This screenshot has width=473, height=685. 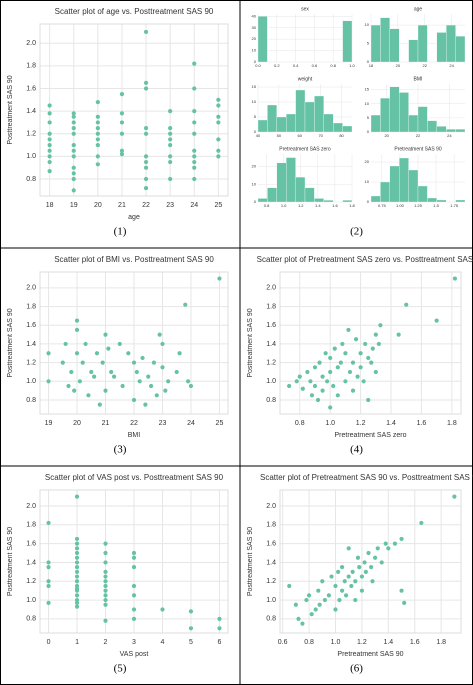 What do you see at coordinates (106, 642) in the screenshot?
I see `x-tick-label: 2` at bounding box center [106, 642].